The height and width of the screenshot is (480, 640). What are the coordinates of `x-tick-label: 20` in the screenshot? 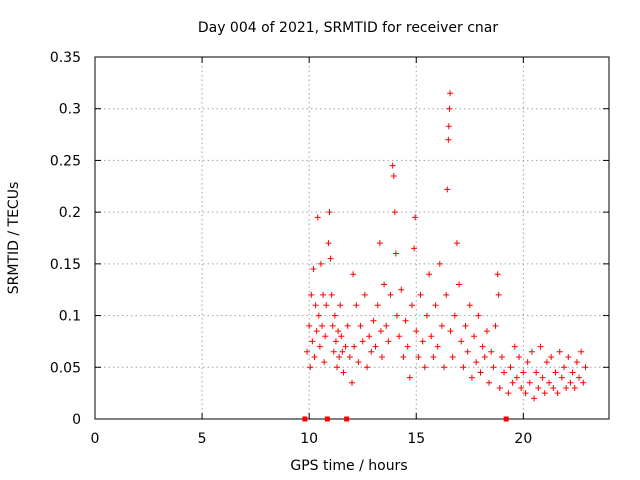 It's located at (523, 439).